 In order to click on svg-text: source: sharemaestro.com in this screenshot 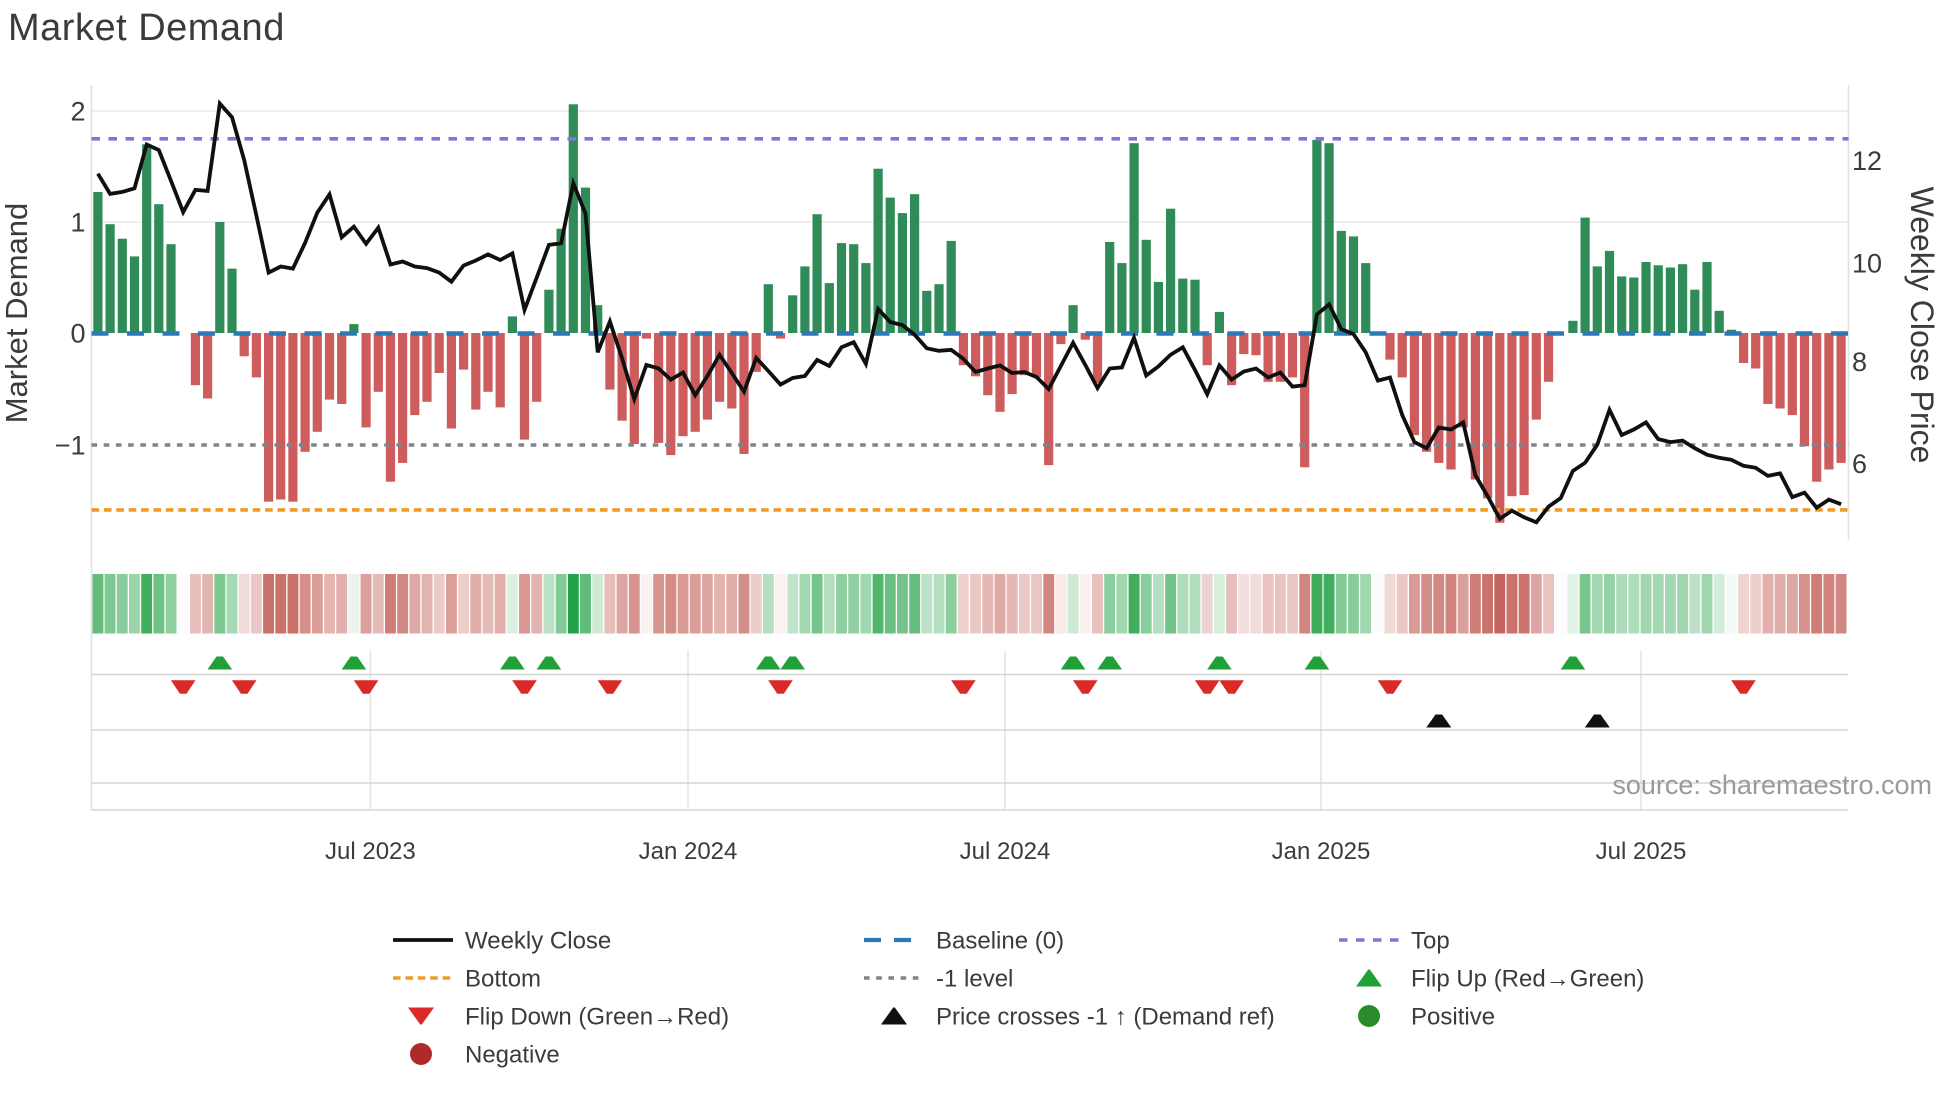, I will do `click(1772, 785)`.